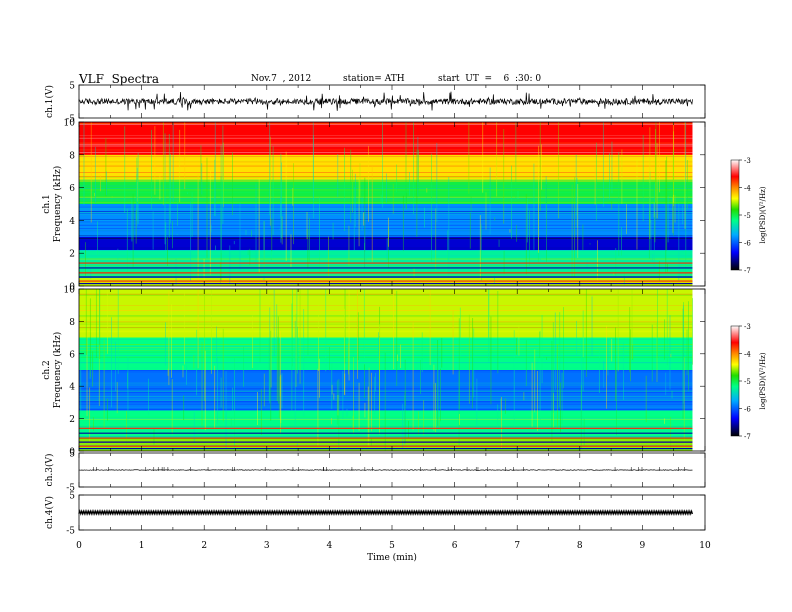 Image resolution: width=792 pixels, height=612 pixels. Describe the element at coordinates (70, 120) in the screenshot. I see `ch1-waveform-ytick-label: -5` at that location.